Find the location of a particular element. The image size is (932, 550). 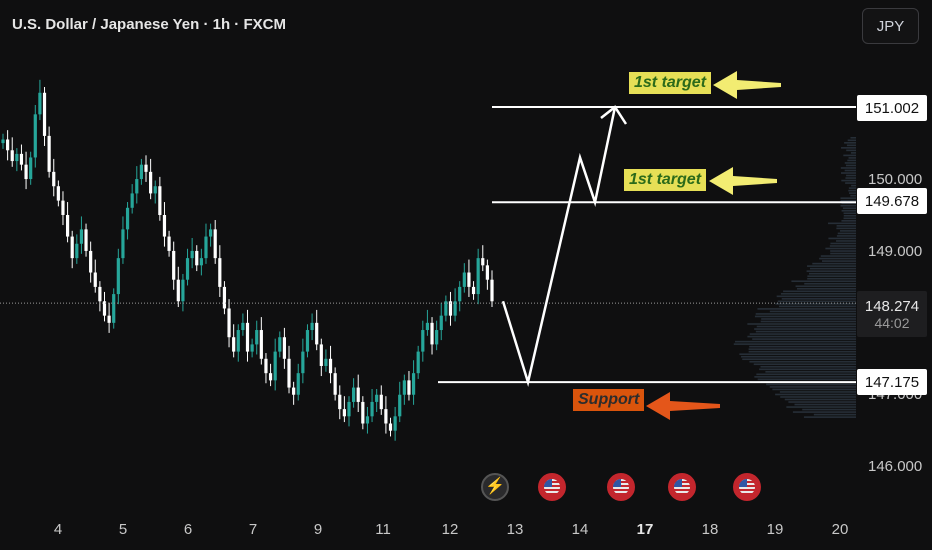

target-tag-mid: 1st target is located at coordinates (665, 180).